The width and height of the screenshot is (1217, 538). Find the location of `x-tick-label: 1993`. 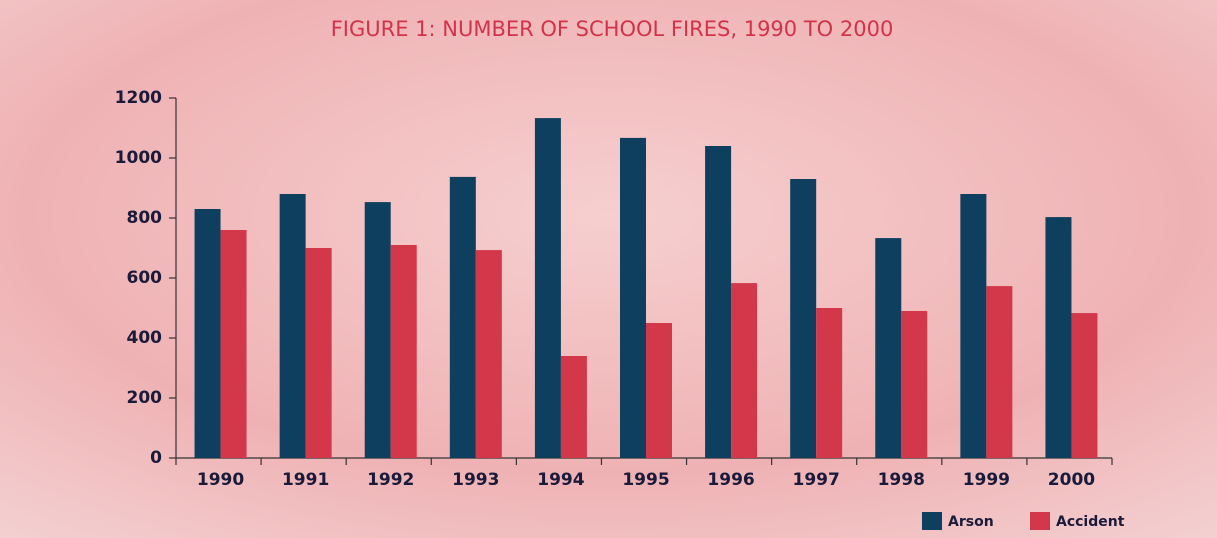

x-tick-label: 1993 is located at coordinates (475, 480).